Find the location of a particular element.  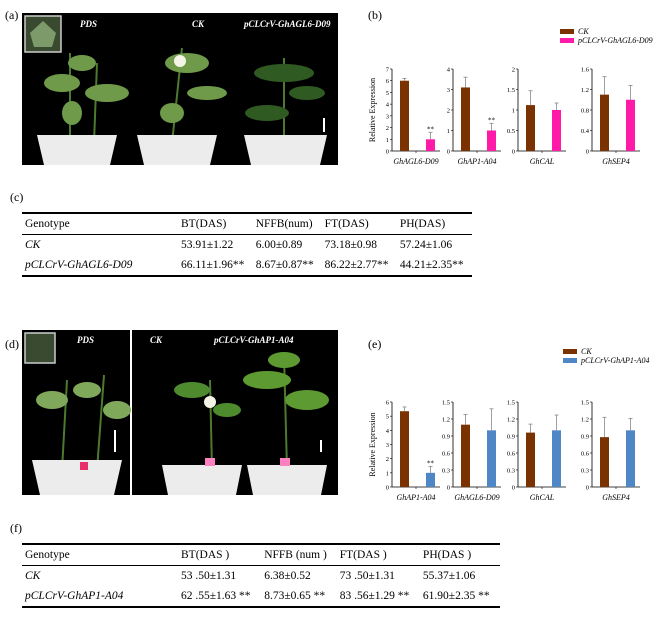

panel-label-c: (c) is located at coordinates (17, 197).